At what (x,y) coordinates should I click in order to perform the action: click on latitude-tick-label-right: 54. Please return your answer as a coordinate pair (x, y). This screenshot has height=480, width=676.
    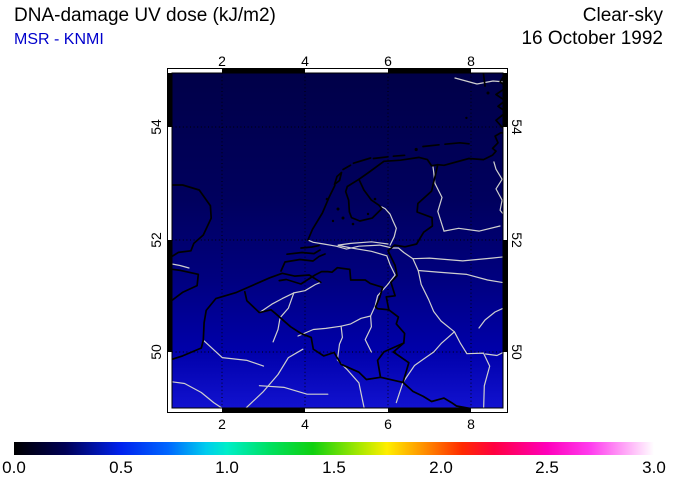
    Looking at the image, I should click on (517, 127).